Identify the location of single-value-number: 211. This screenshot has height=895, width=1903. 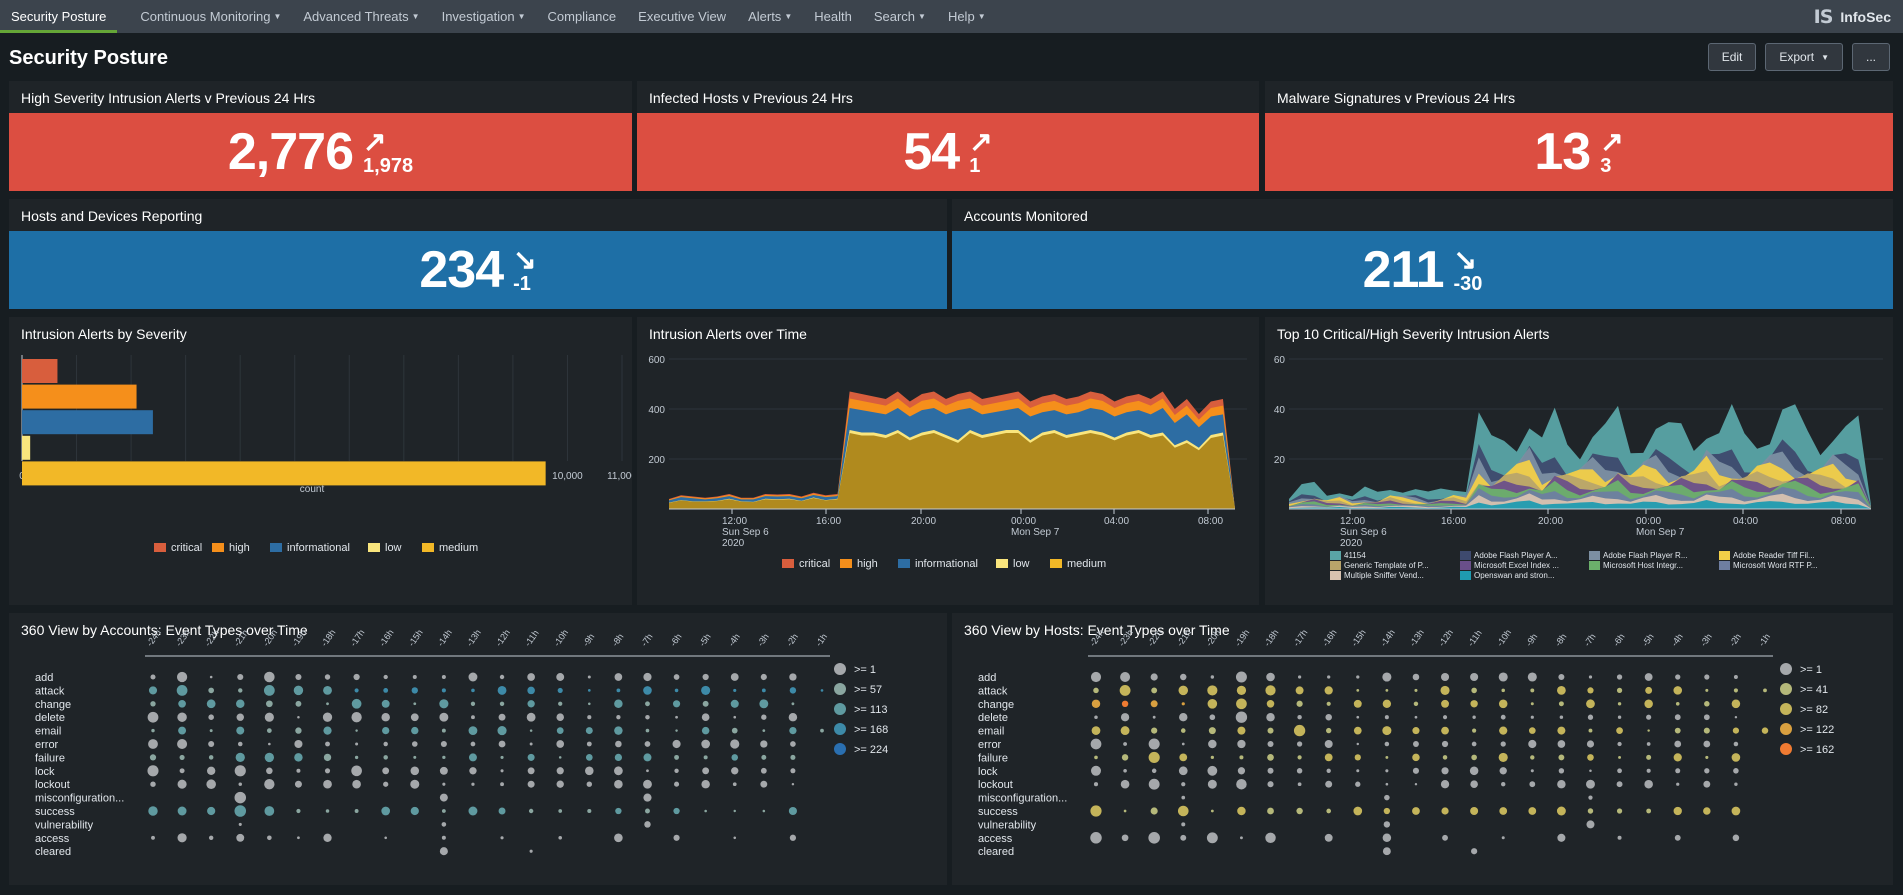
(1403, 270).